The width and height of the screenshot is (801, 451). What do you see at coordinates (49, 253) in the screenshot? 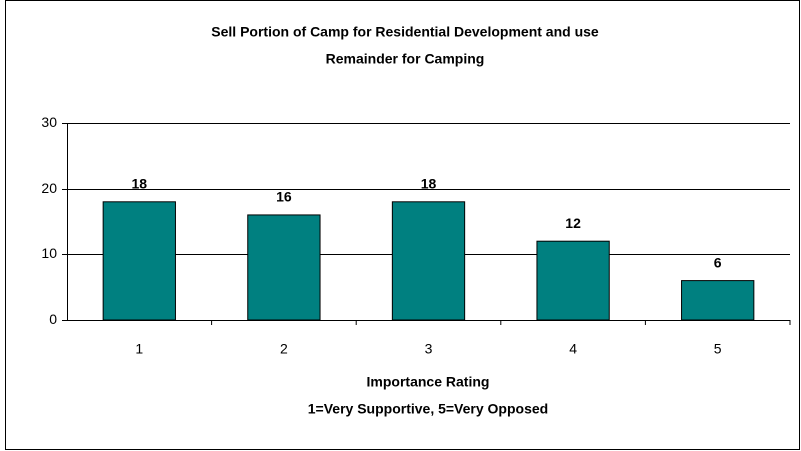
I see `y-tick-label: 10` at bounding box center [49, 253].